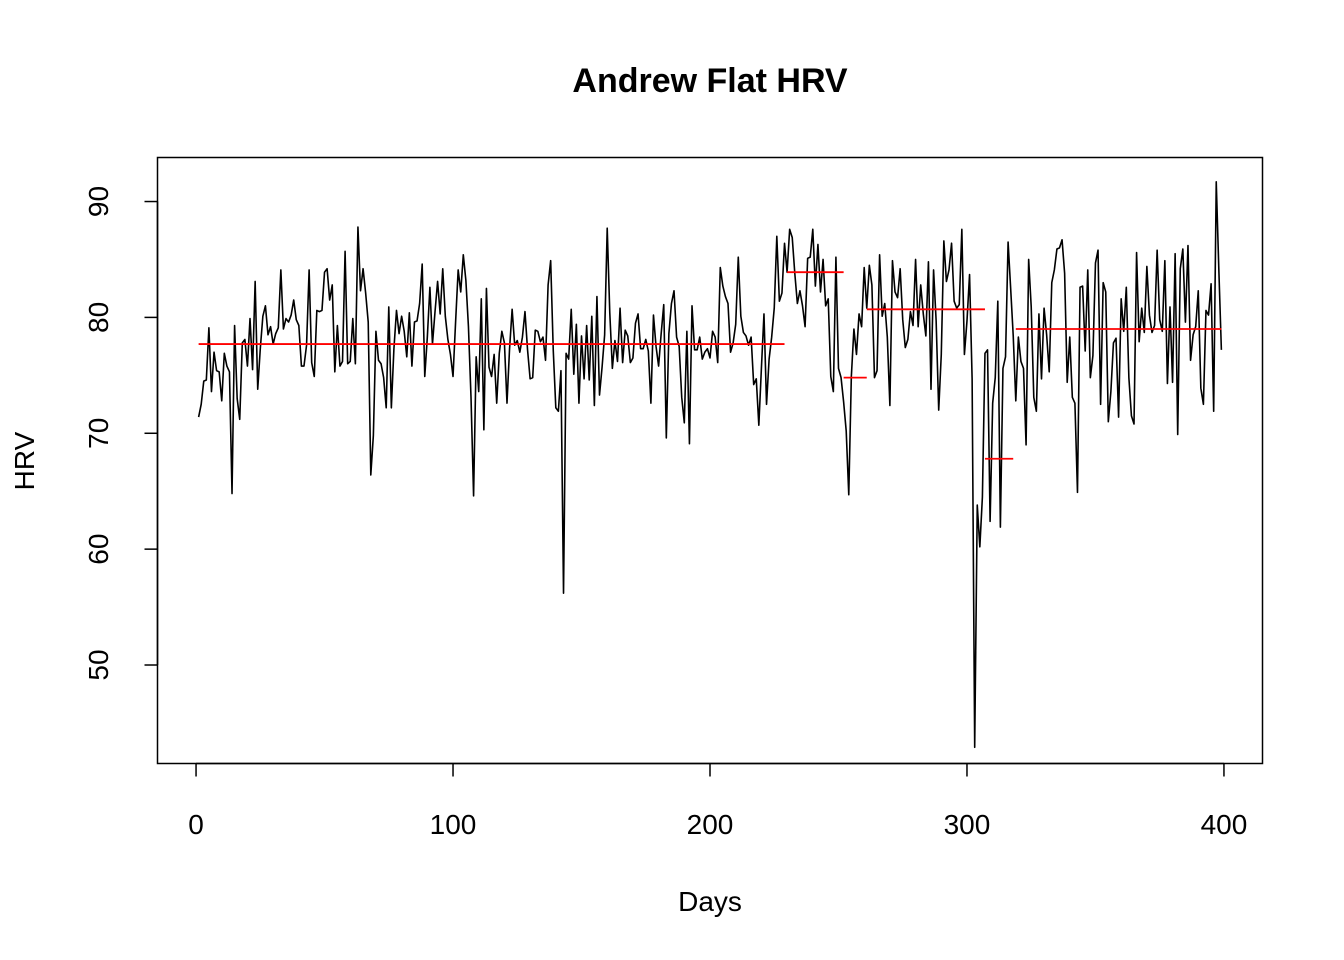 The image size is (1344, 960). I want to click on x-tick-label: 400, so click(1224, 824).